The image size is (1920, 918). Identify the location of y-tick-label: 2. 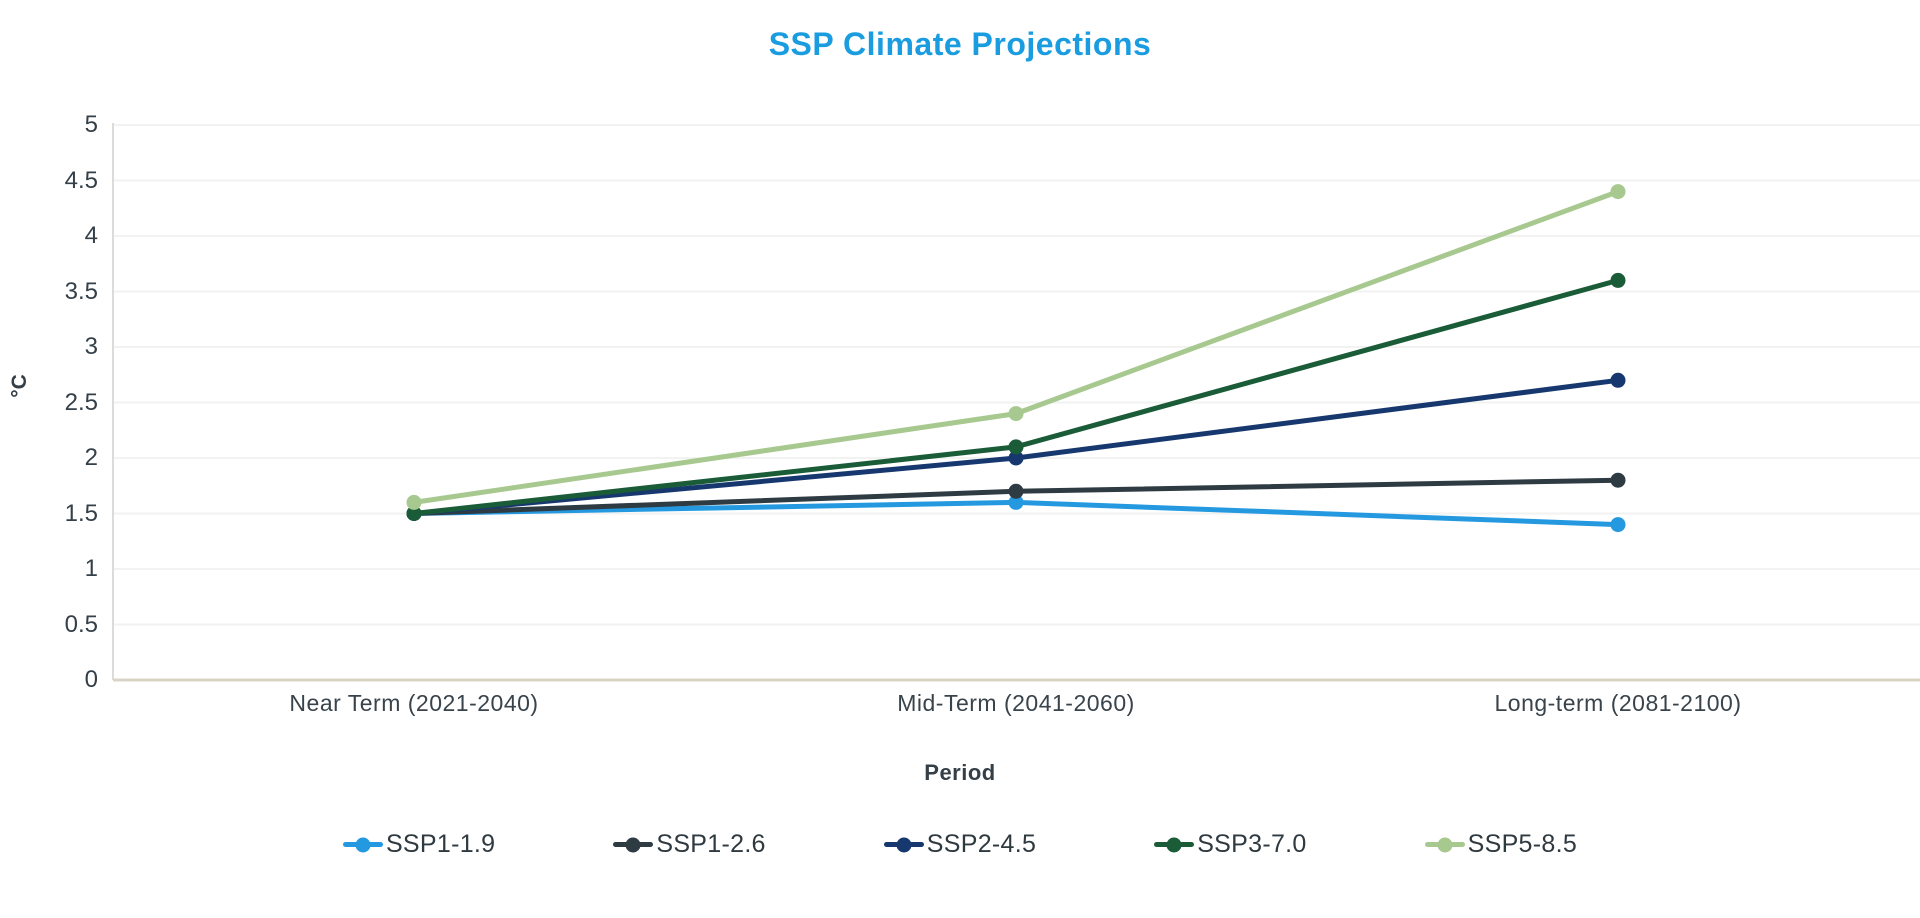
(91, 457).